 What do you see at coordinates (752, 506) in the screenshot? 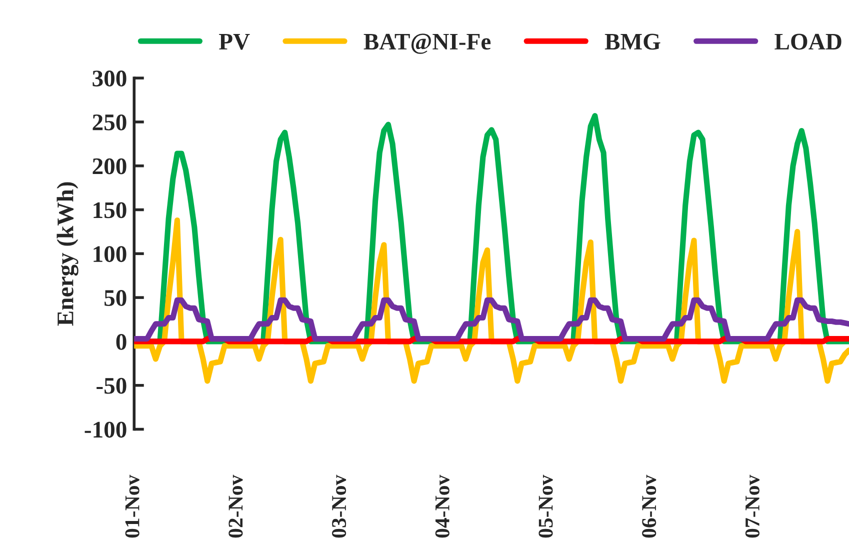
I see `x-tick-label: 07-Nov` at bounding box center [752, 506].